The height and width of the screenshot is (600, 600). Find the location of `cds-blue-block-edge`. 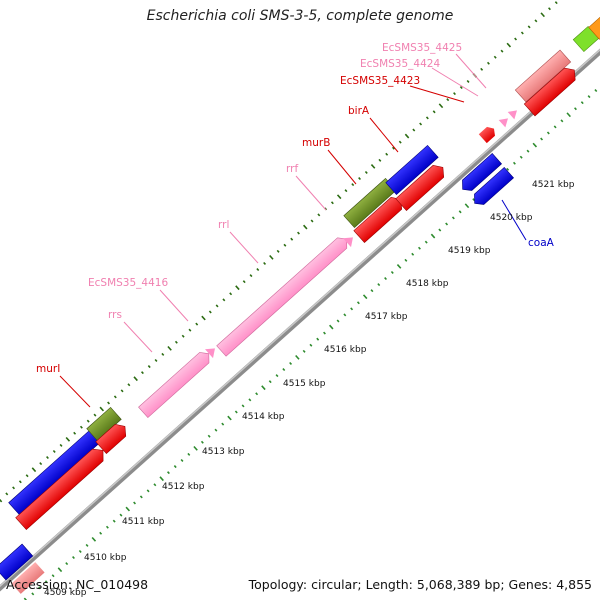

cds-blue-block-edge is located at coordinates (17, 562).